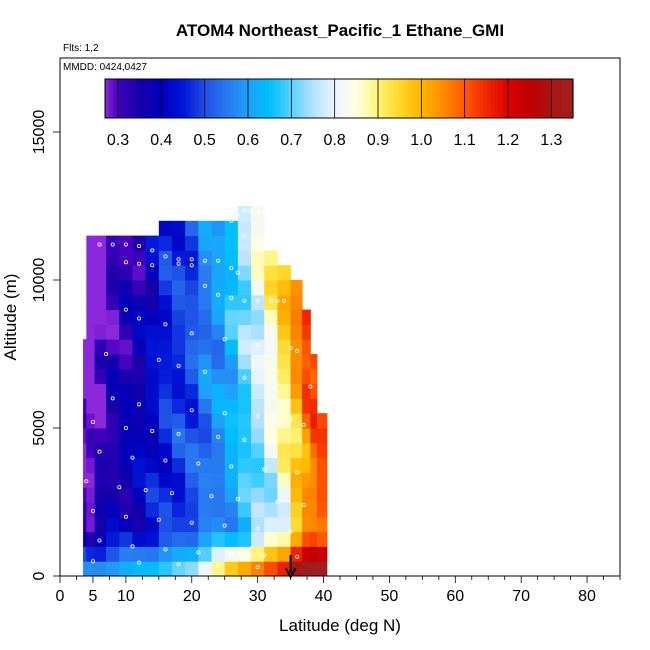 The width and height of the screenshot is (650, 650). What do you see at coordinates (421, 140) in the screenshot?
I see `colorbar-tick-label: 1.0` at bounding box center [421, 140].